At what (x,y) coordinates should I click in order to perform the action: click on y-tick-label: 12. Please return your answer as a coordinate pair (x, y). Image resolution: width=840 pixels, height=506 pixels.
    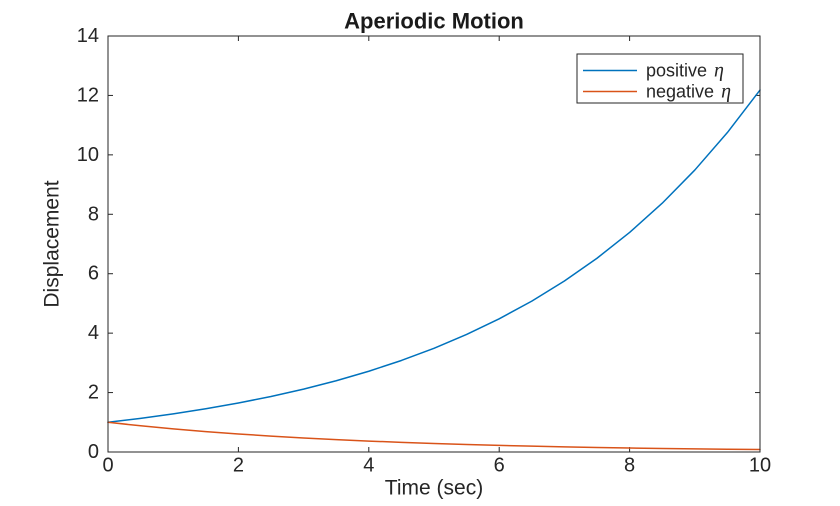
    Looking at the image, I should click on (88, 95).